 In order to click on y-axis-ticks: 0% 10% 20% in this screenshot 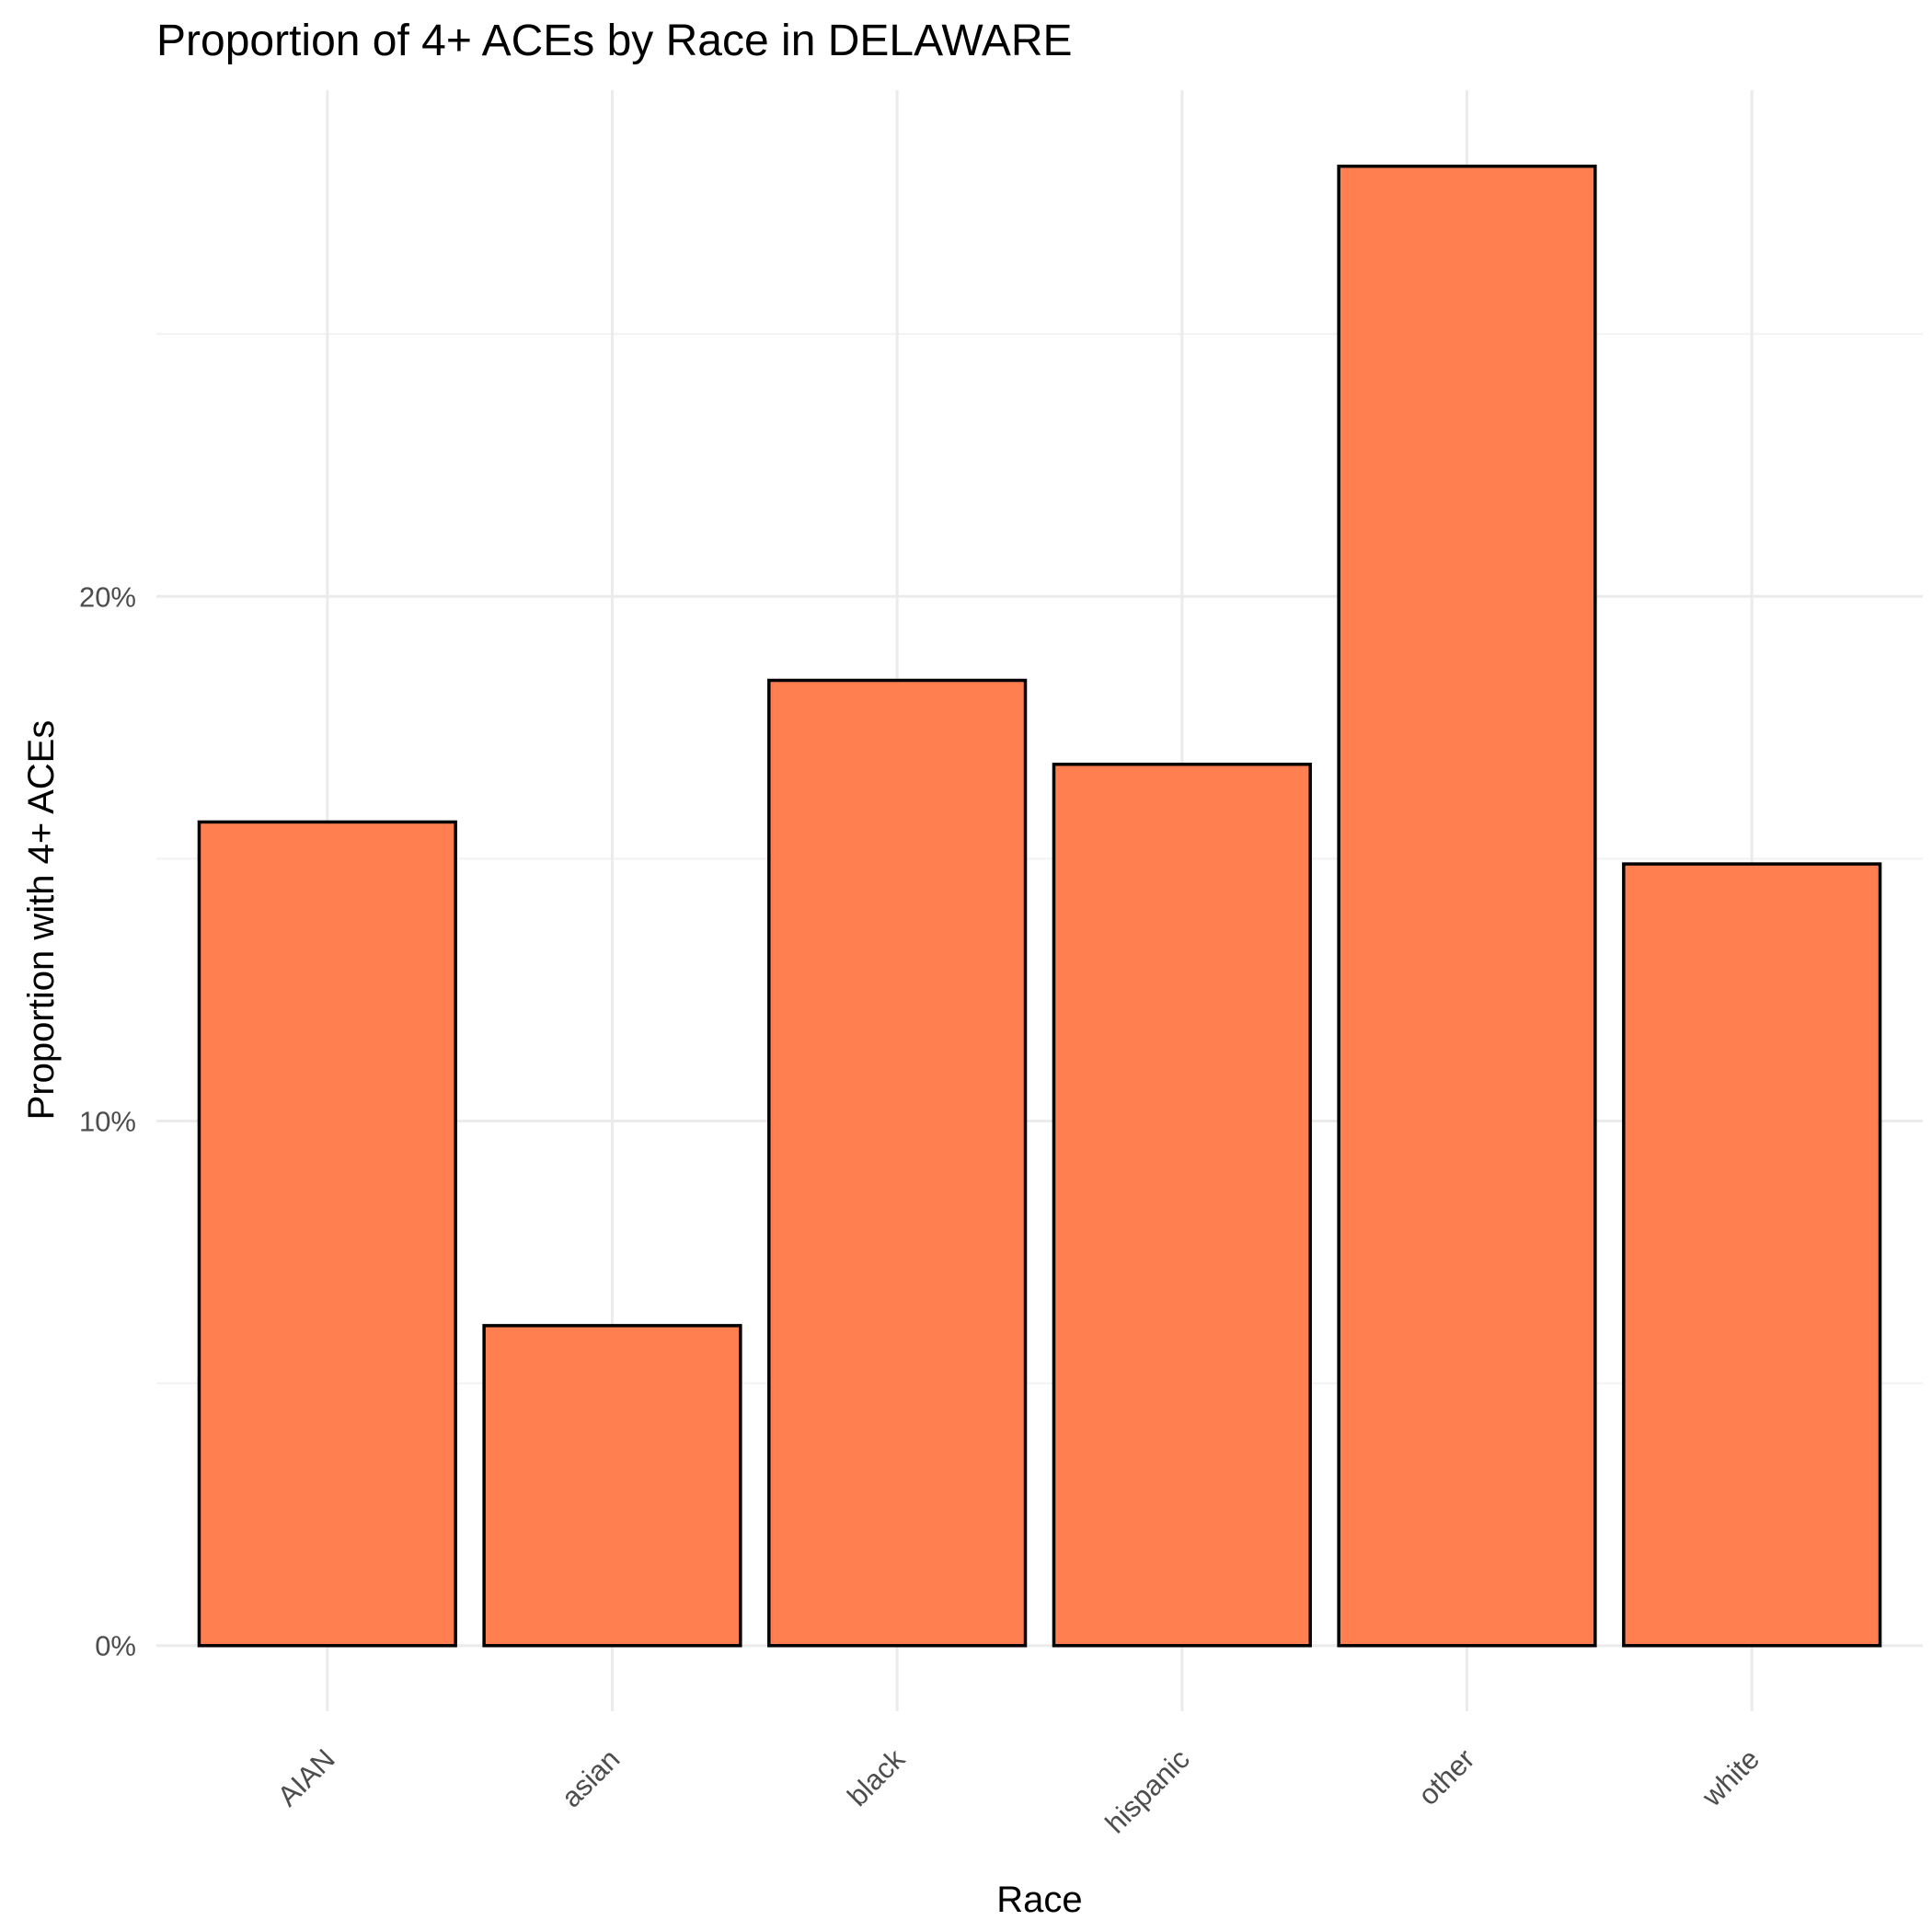, I will do `click(107, 1121)`.